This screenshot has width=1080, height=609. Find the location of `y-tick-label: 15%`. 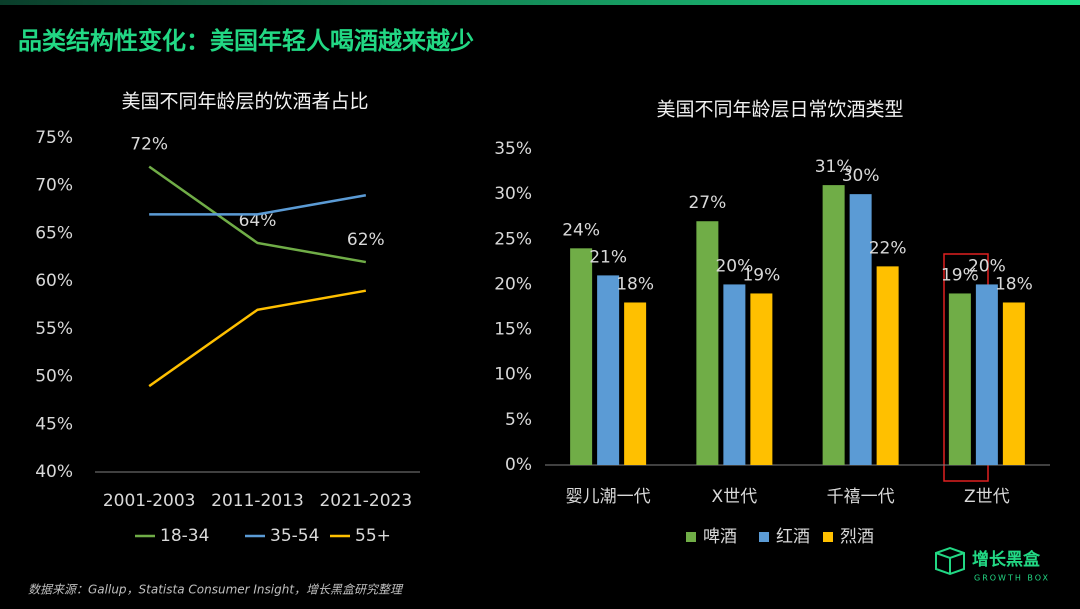

y-tick-label: 15% is located at coordinates (513, 330).